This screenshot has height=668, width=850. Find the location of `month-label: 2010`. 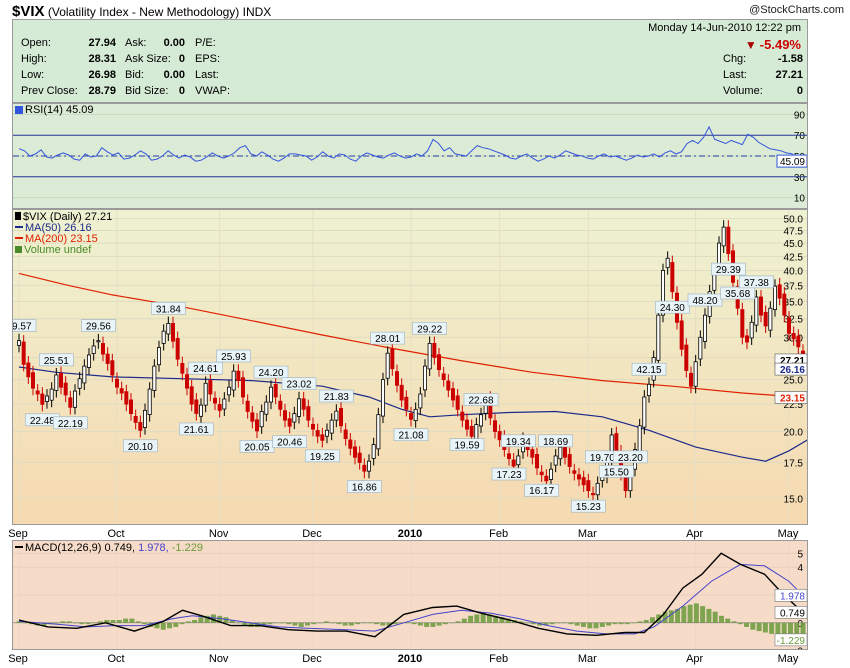

month-label: 2010 is located at coordinates (410, 534).